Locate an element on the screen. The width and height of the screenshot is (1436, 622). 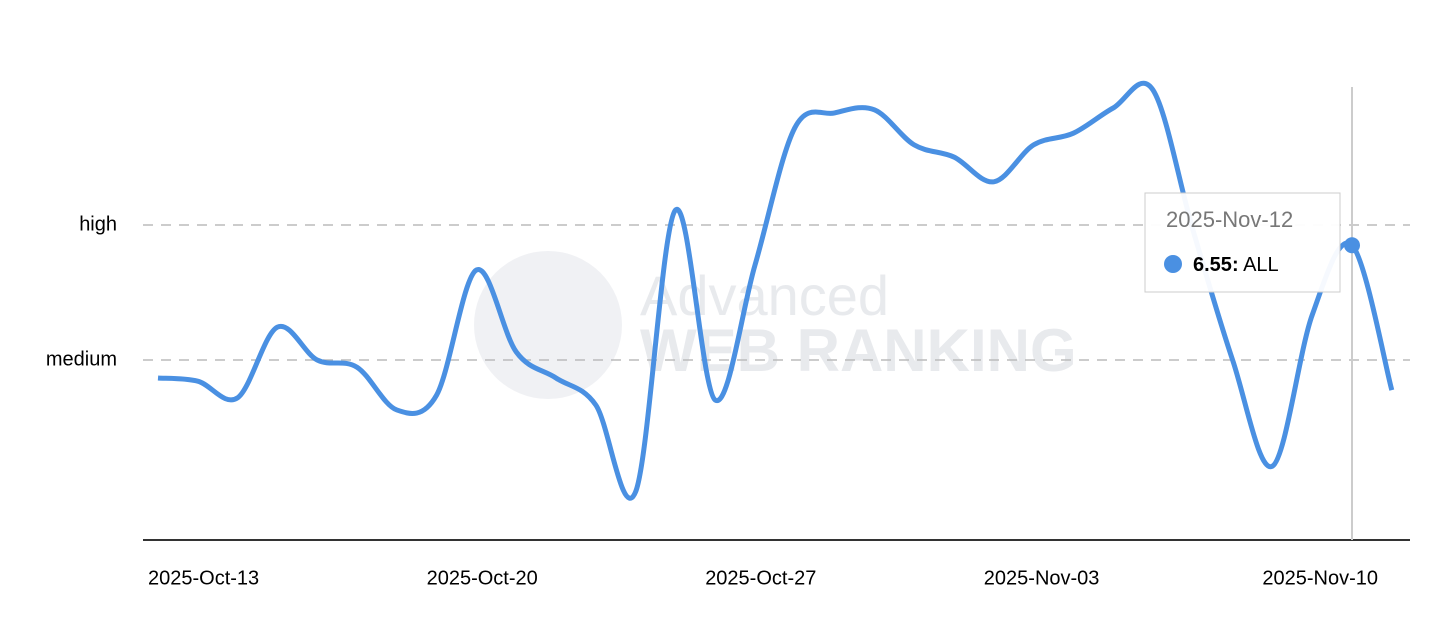
watermark-text: WEB RANKING is located at coordinates (858, 350).